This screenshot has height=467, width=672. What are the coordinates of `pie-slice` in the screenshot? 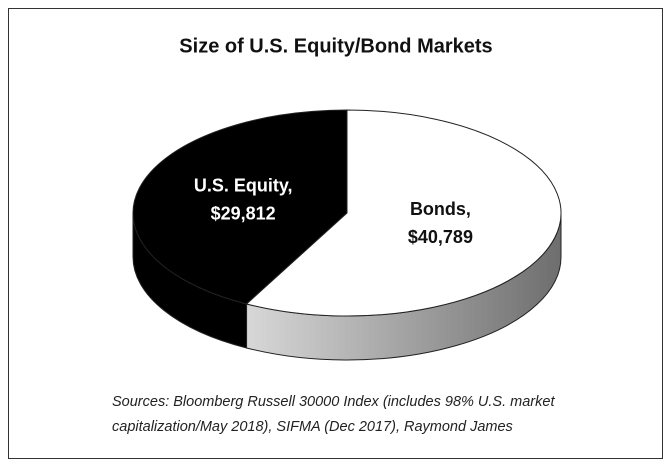 It's located at (240, 207).